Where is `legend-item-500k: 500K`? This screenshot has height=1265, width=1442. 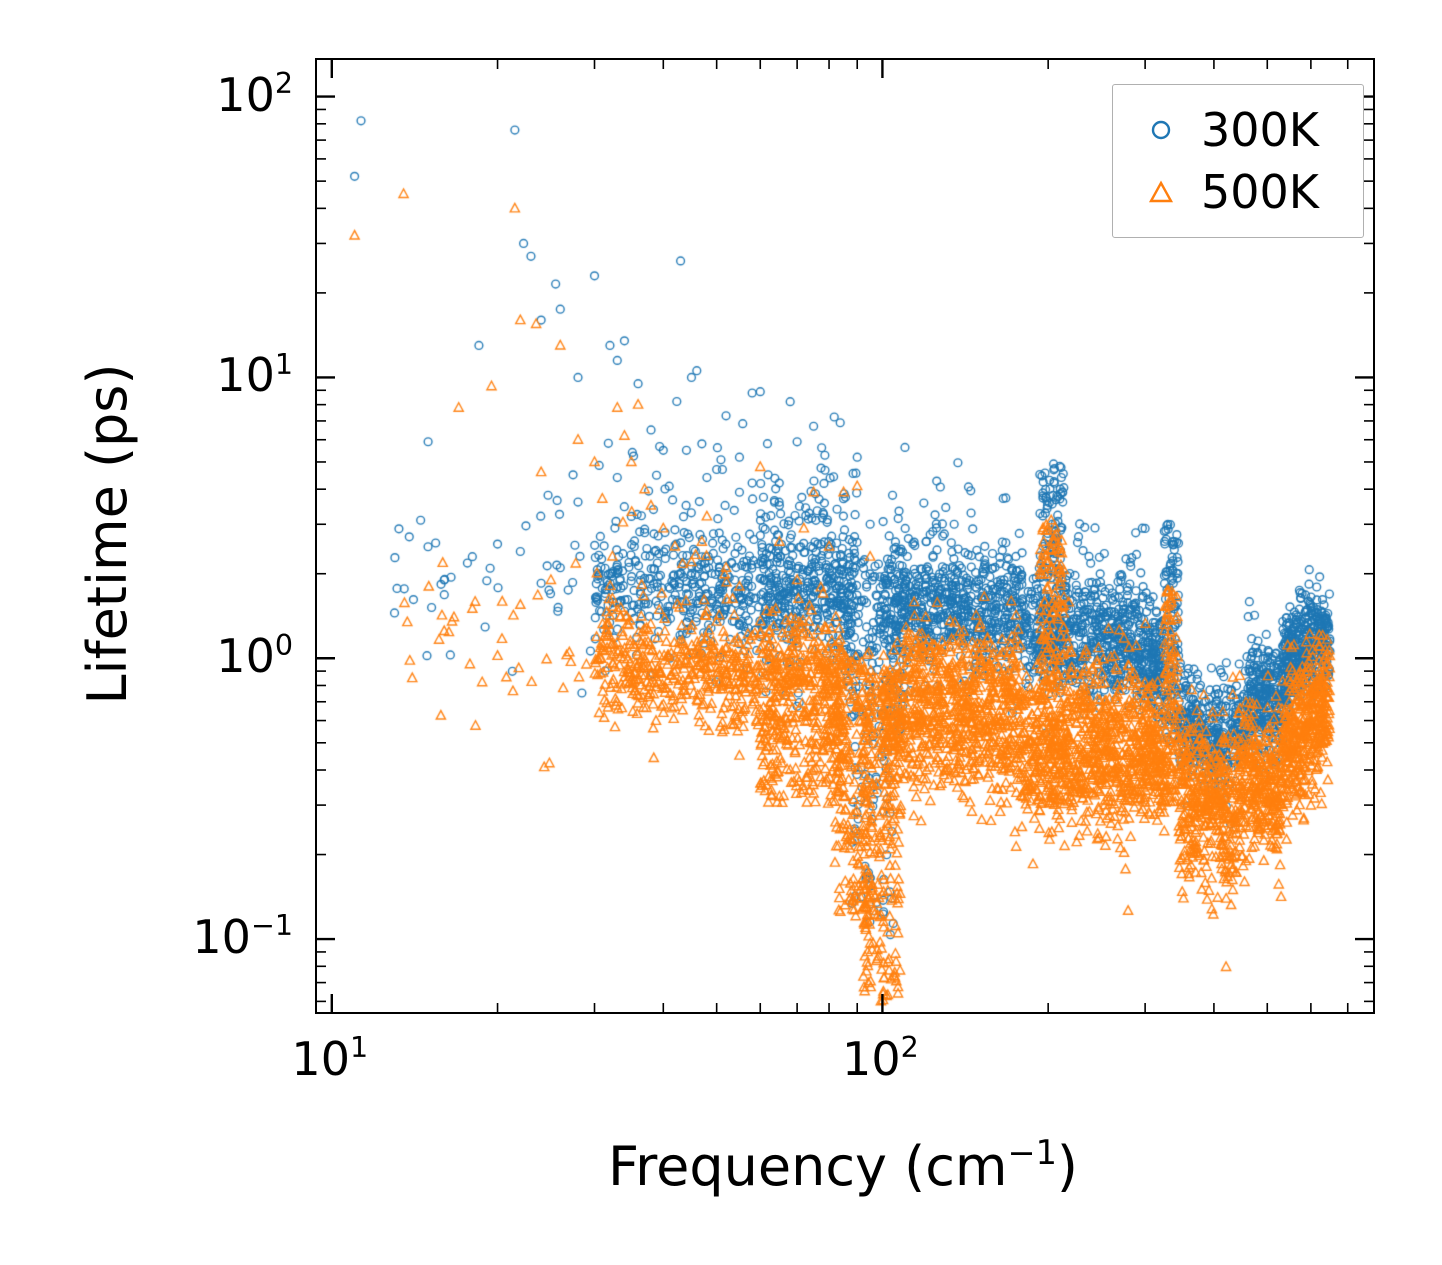 legend-item-500k: 500K is located at coordinates (1238, 192).